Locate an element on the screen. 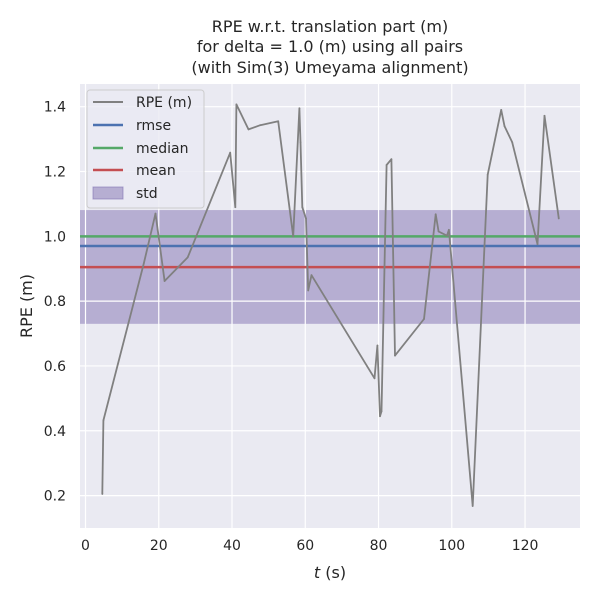 Image resolution: width=600 pixels, height=600 pixels. chart-title-line-2: for delta = 1.0 (m) using all pairs is located at coordinates (330, 46).